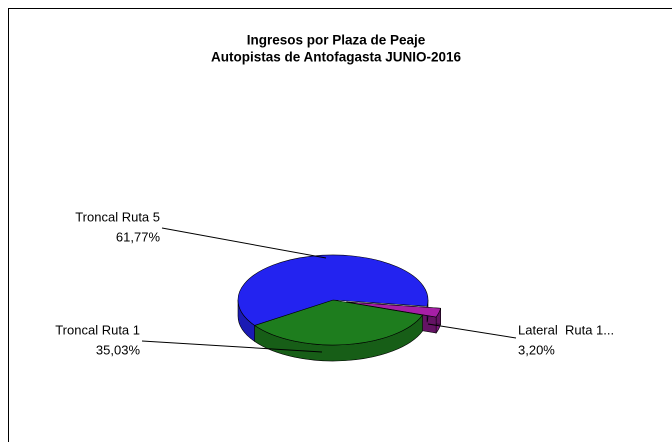  What do you see at coordinates (536, 349) in the screenshot?
I see `value-label: 3,20%` at bounding box center [536, 349].